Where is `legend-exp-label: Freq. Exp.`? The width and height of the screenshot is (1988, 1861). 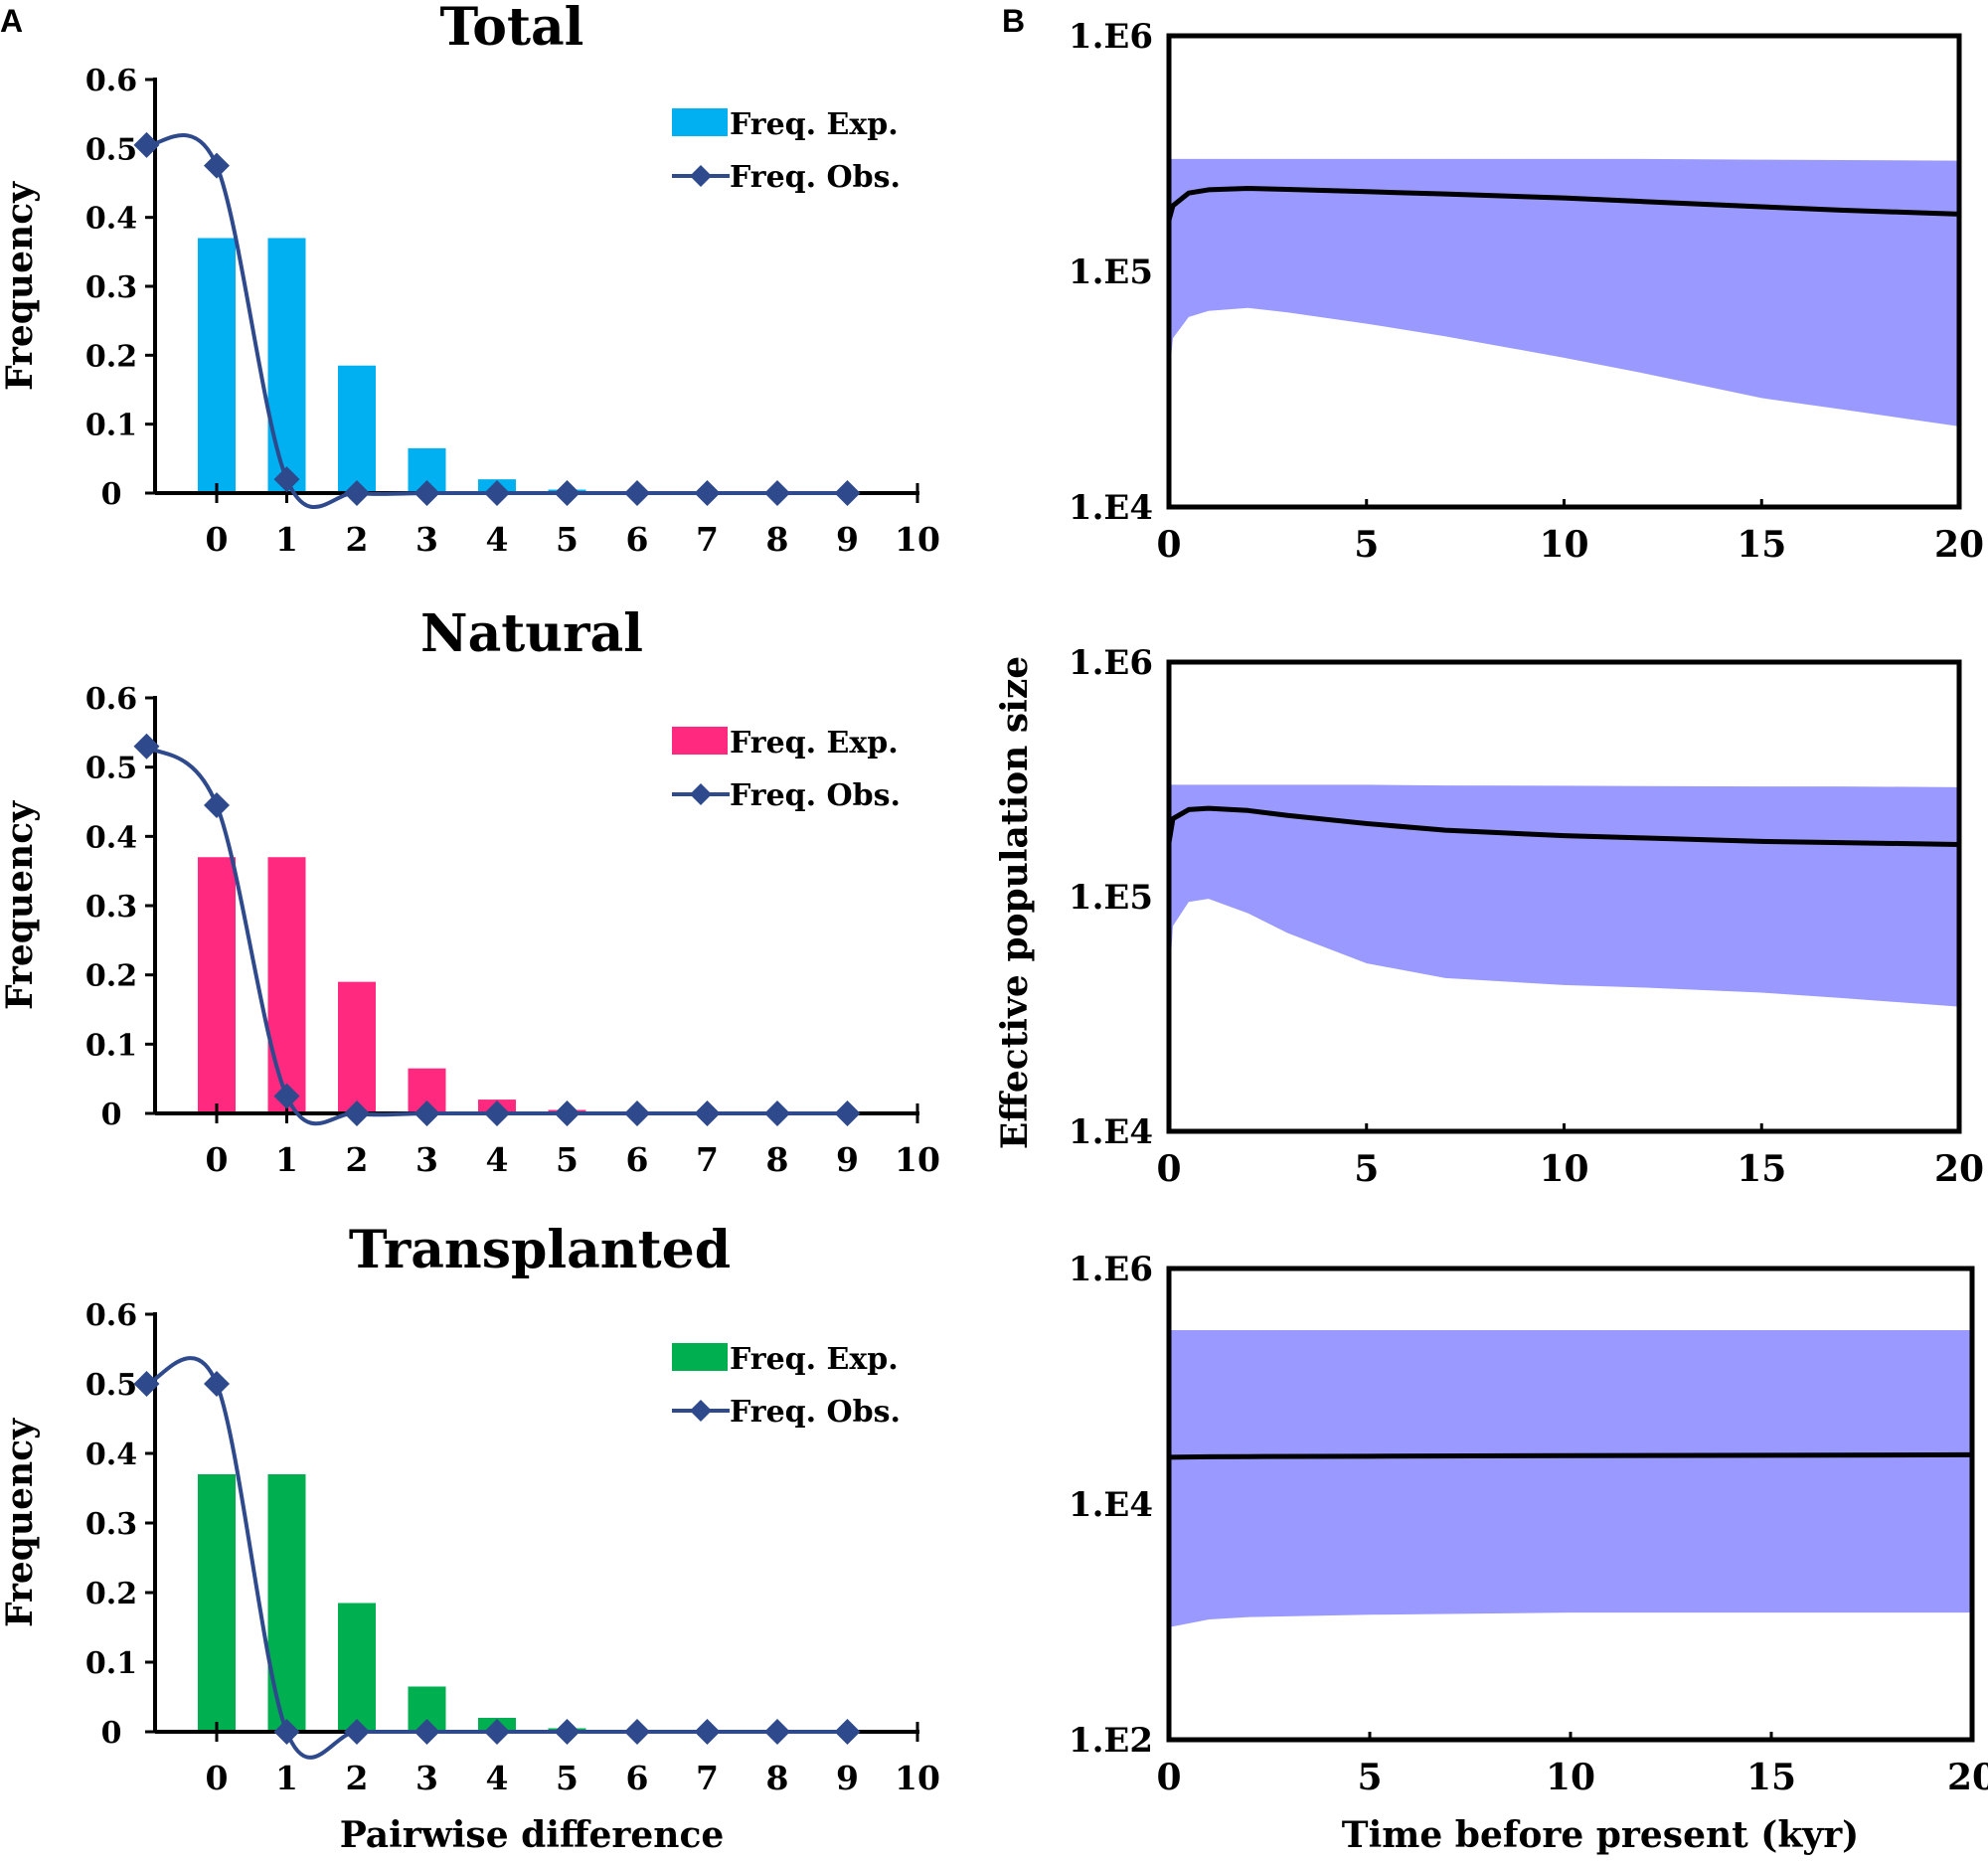
legend-exp-label: Freq. Exp. is located at coordinates (814, 1359).